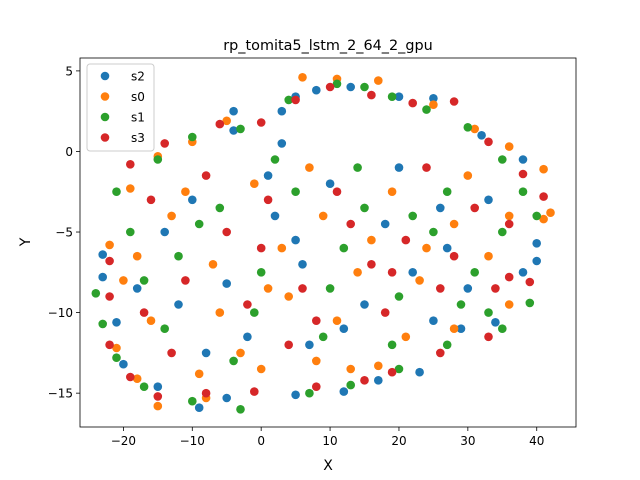 The width and height of the screenshot is (640, 480). Describe the element at coordinates (327, 437) in the screenshot. I see `x-axis: −20 −10 0 10 20 30 40` at that location.